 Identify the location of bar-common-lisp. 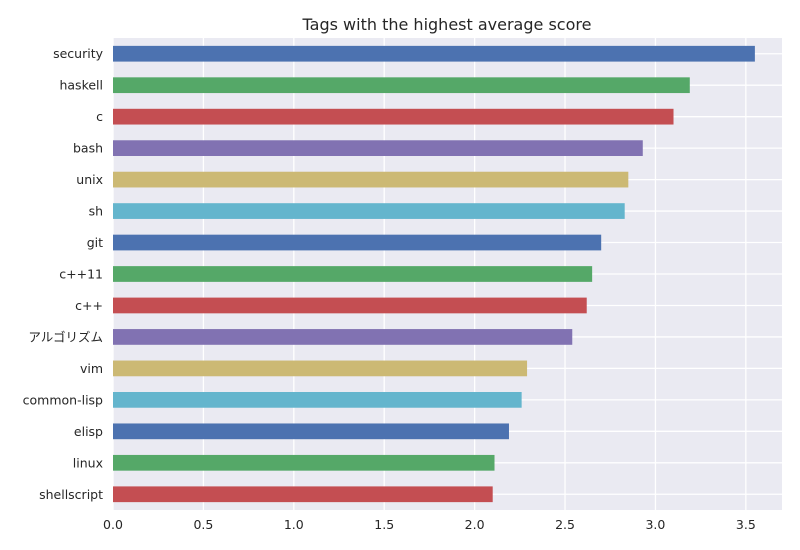
(317, 400).